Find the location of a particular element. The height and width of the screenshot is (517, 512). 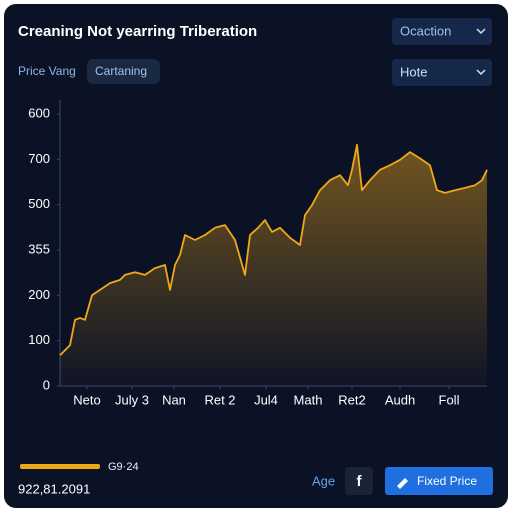

x-tick-label: Audh is located at coordinates (400, 399).